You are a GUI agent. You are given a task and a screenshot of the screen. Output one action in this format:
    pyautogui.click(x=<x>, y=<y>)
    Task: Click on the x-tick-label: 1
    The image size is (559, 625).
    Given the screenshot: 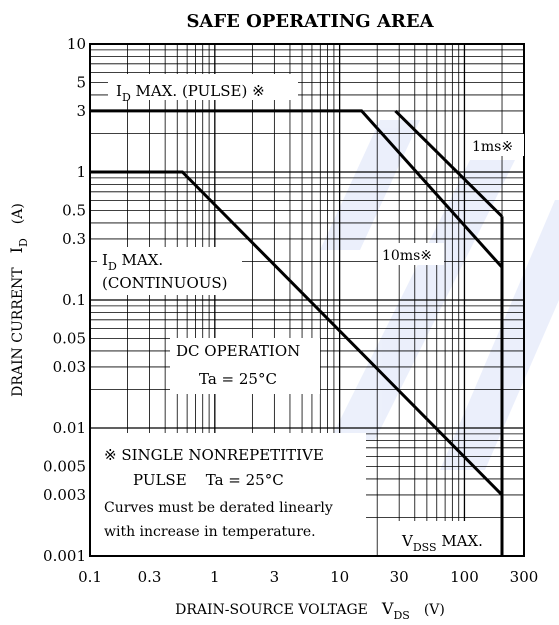 What is the action you would take?
    pyautogui.click(x=215, y=577)
    